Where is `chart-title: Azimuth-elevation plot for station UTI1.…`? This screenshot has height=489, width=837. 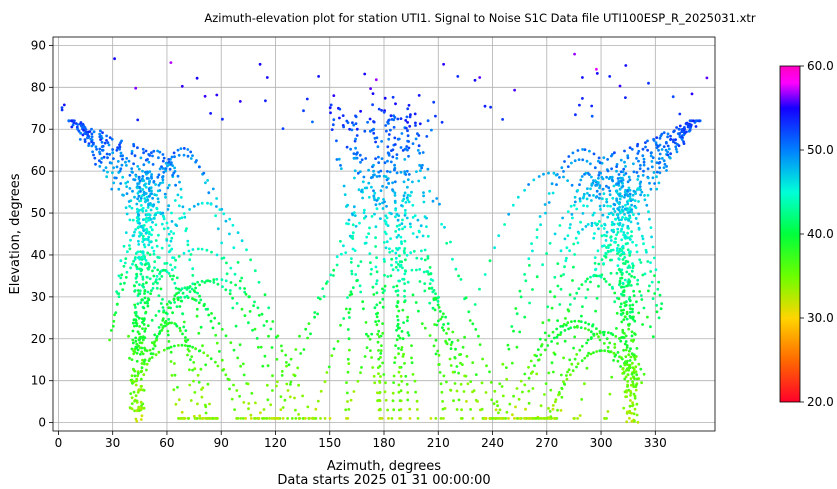
chart-title: Azimuth-elevation plot for station UTI1.… is located at coordinates (480, 18).